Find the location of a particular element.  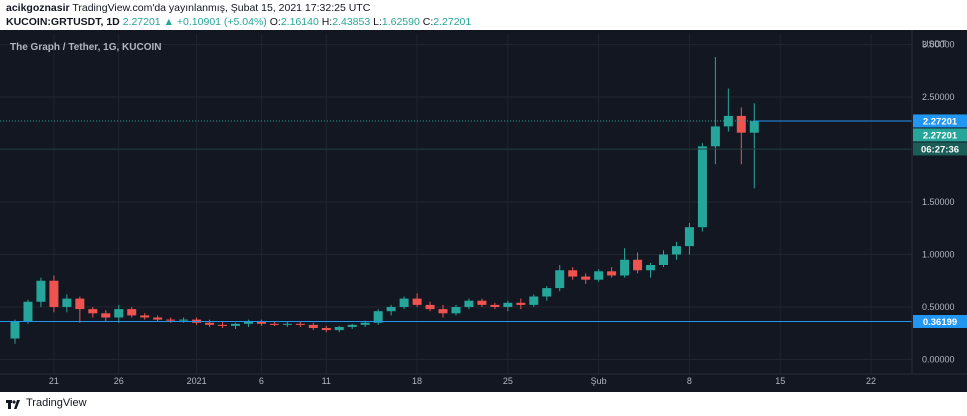

countdown-tag-text: 06:27:36 is located at coordinates (940, 149).